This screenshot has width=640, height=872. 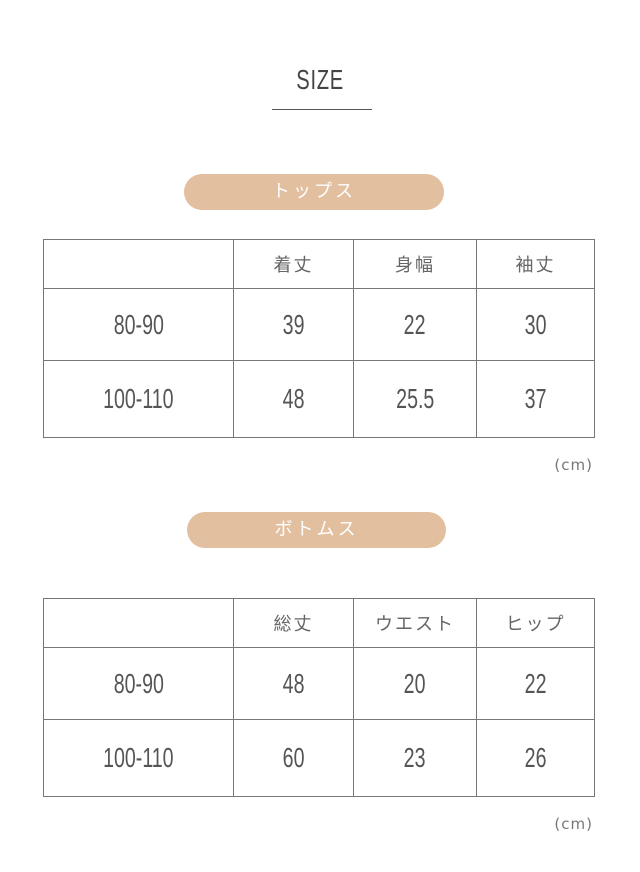 I want to click on value-cell: 30, so click(x=535, y=324).